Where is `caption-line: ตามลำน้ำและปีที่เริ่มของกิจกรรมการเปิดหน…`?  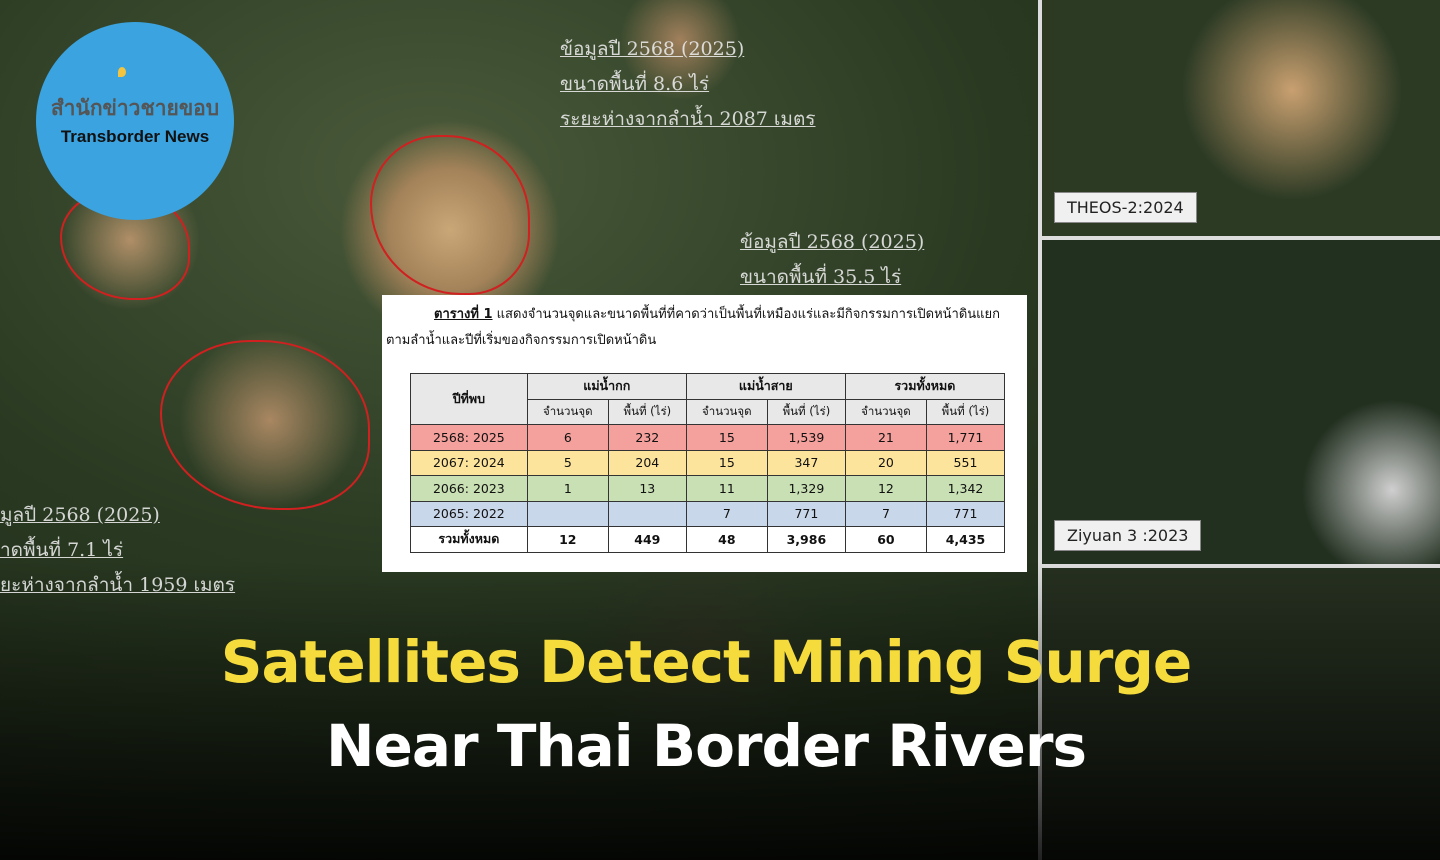
caption-line: ตามลำน้ำและปีที่เริ่มของกิจกรรมการเปิดหน… is located at coordinates (521, 340).